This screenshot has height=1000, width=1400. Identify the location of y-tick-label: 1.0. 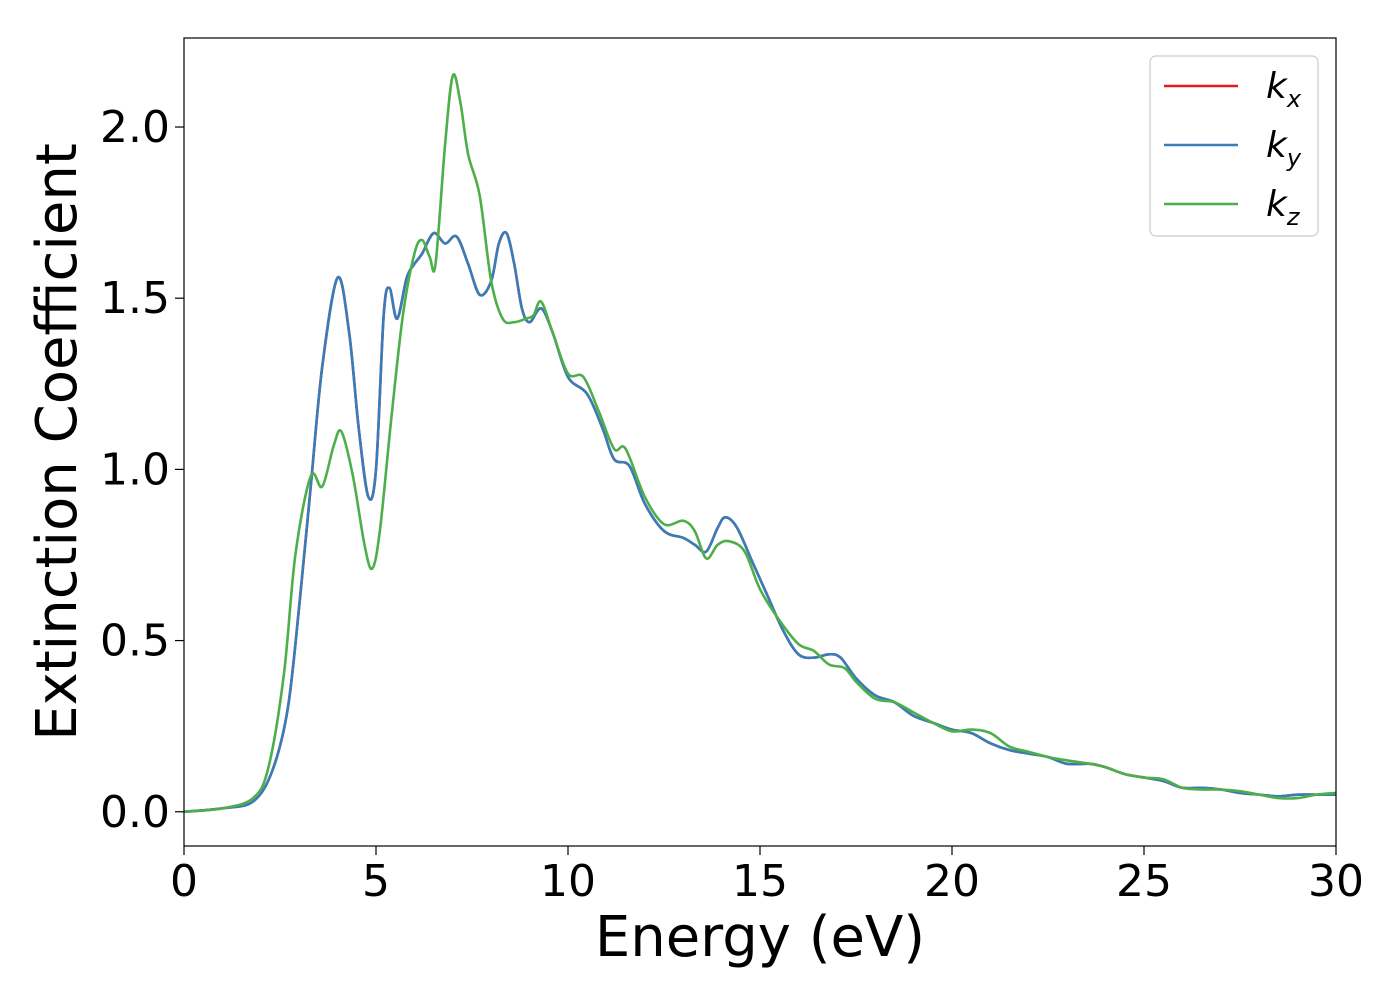
(135, 469).